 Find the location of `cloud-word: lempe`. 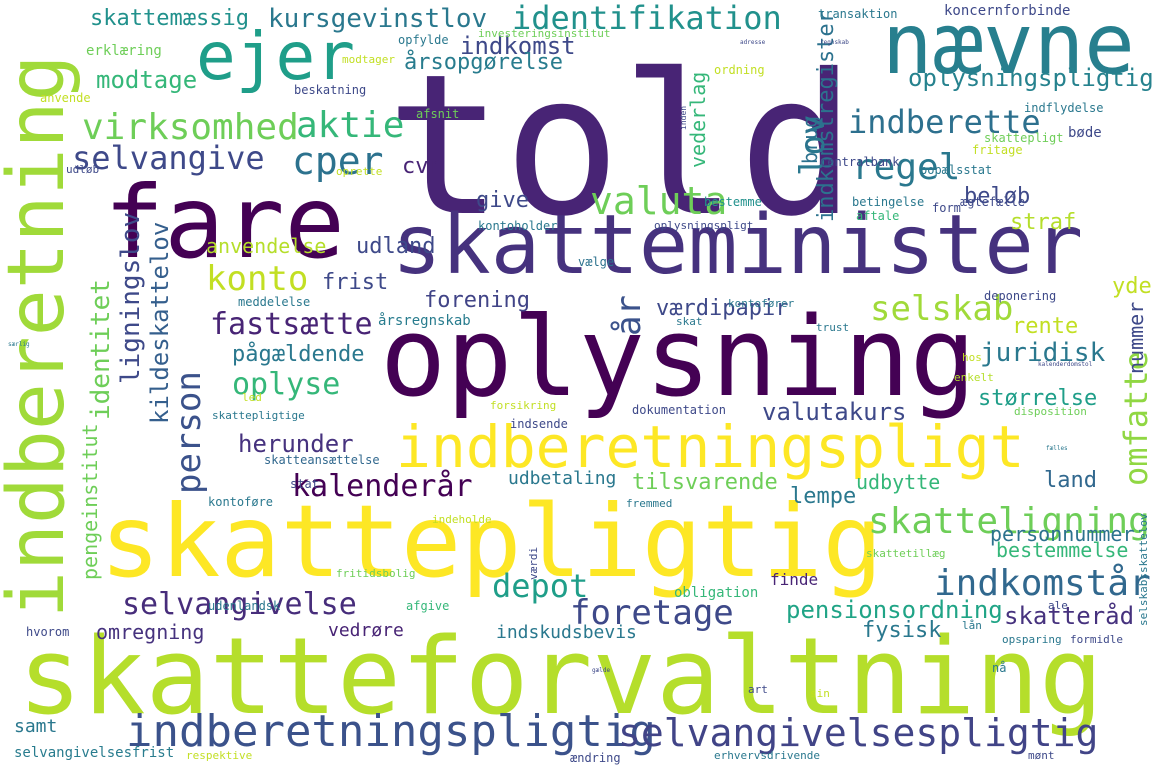

cloud-word: lempe is located at coordinates (823, 496).